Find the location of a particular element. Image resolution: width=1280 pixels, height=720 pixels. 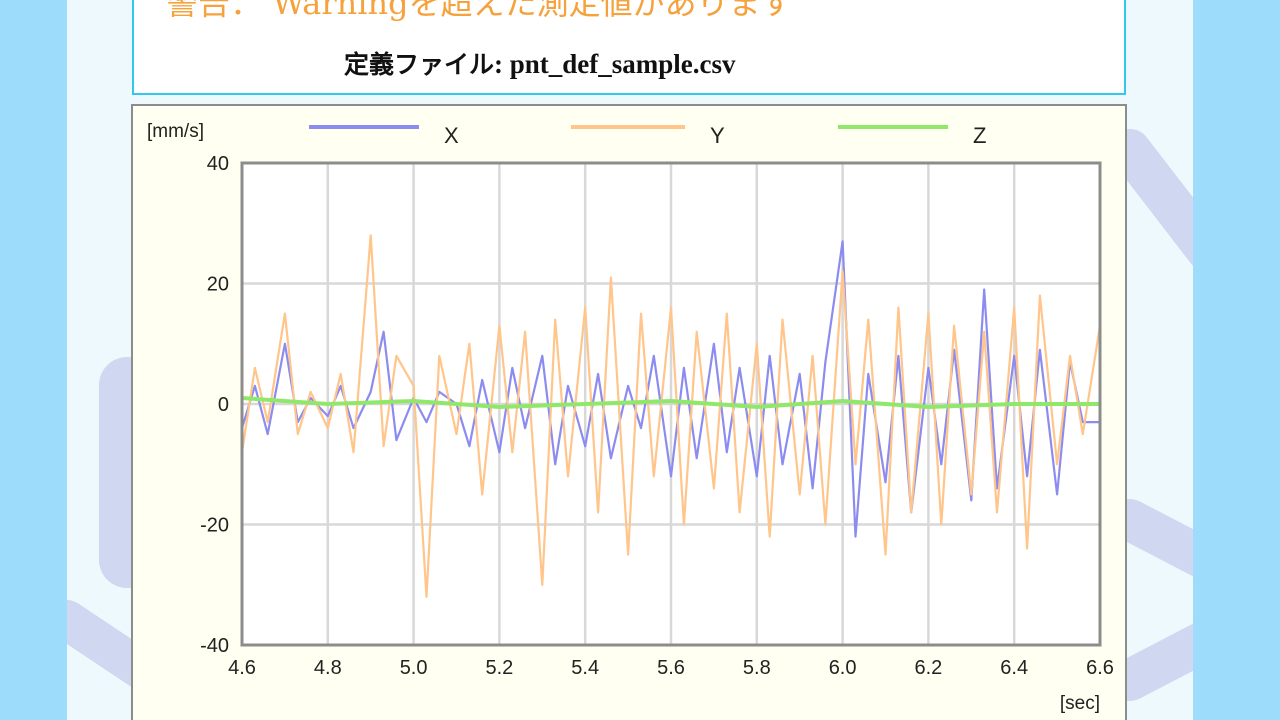

x-tick-label: 6.0 is located at coordinates (843, 668).